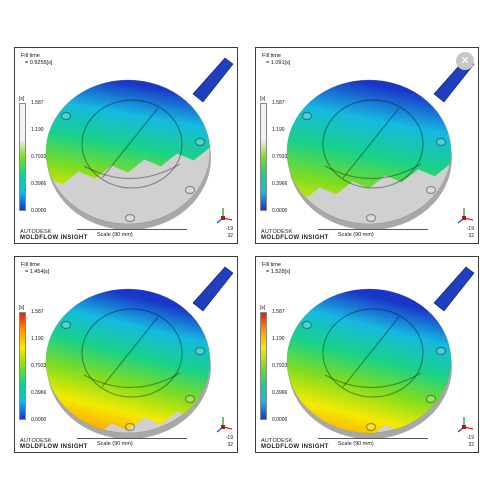 This screenshot has height=500, width=500. Describe the element at coordinates (465, 61) in the screenshot. I see `close-icon: ✕` at that location.